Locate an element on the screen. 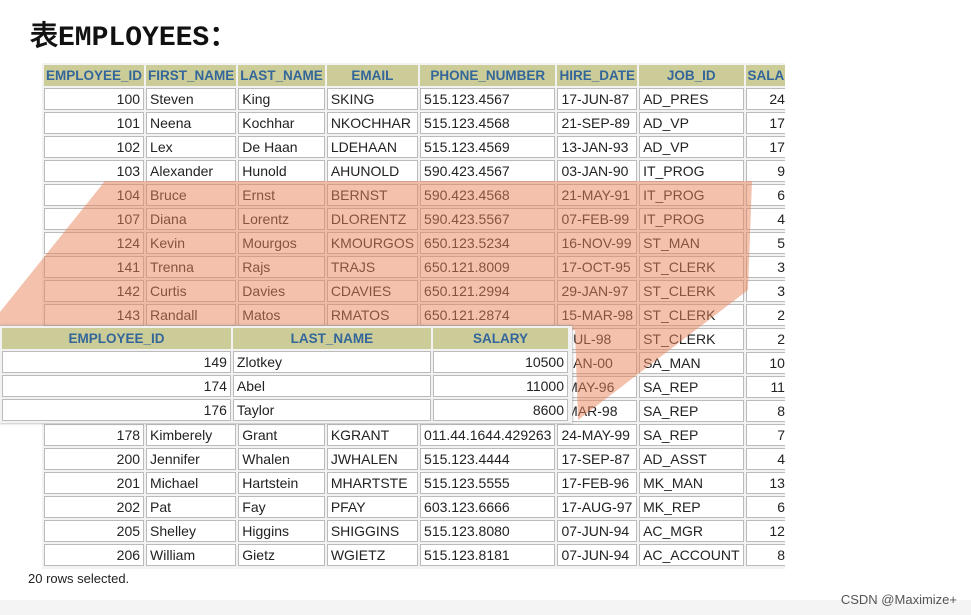 The height and width of the screenshot is (615, 971). table-cell: AD_VP is located at coordinates (691, 123).